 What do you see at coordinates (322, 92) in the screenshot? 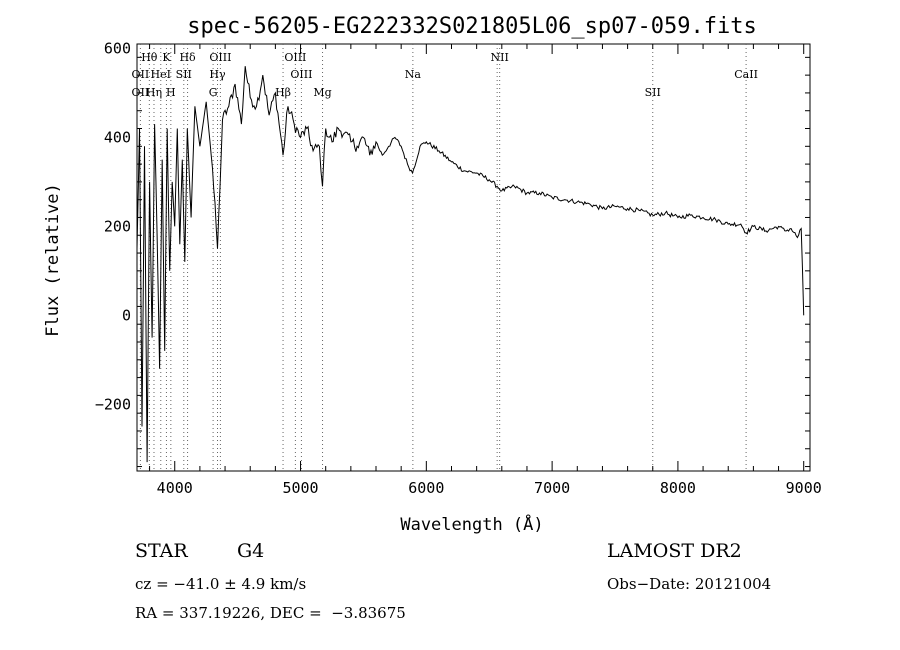
I see `line-annotation: Mg` at bounding box center [322, 92].